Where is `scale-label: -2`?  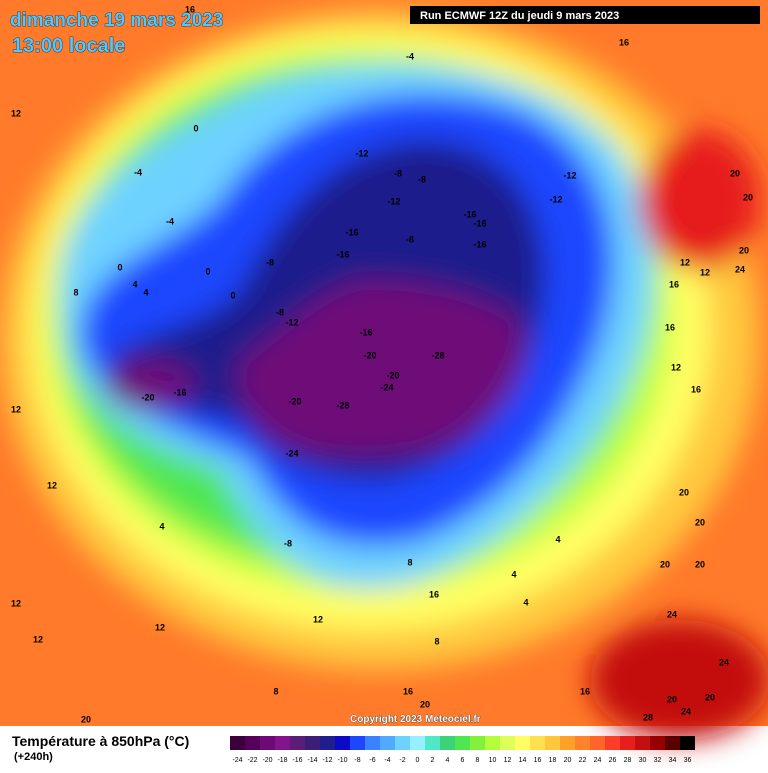 scale-label: -2 is located at coordinates (402, 760).